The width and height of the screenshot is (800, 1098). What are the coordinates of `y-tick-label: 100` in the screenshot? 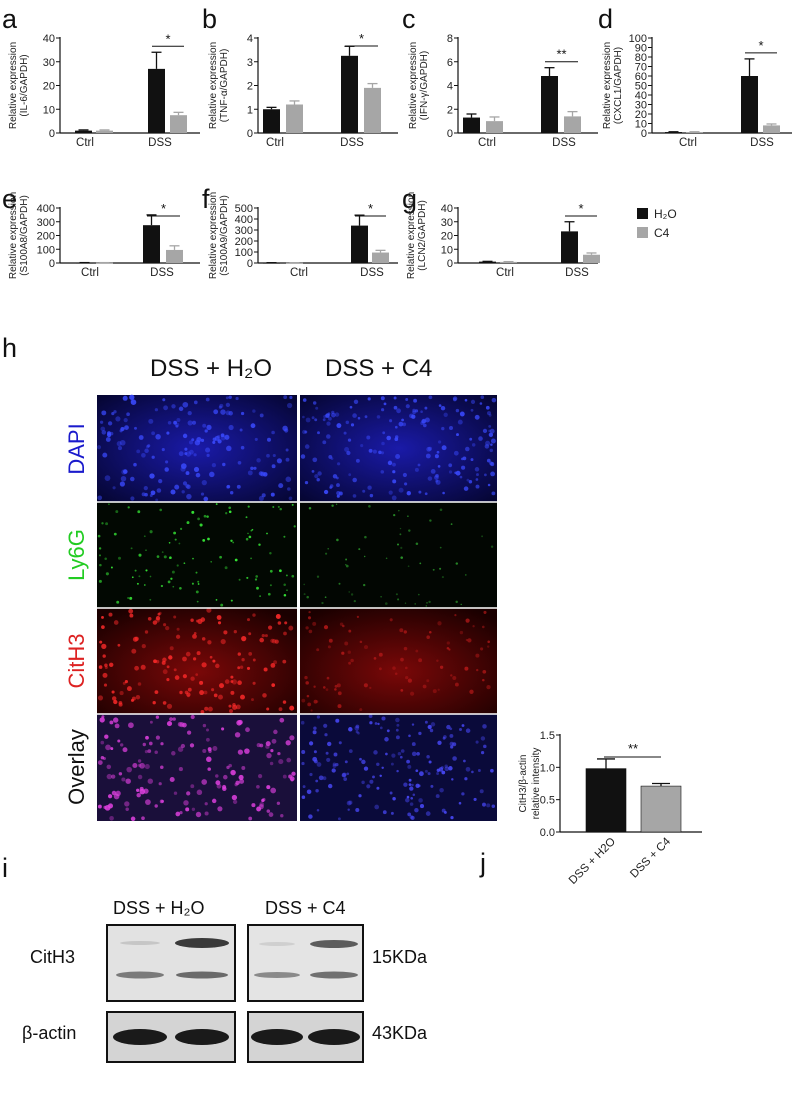 It's located at (244, 253).